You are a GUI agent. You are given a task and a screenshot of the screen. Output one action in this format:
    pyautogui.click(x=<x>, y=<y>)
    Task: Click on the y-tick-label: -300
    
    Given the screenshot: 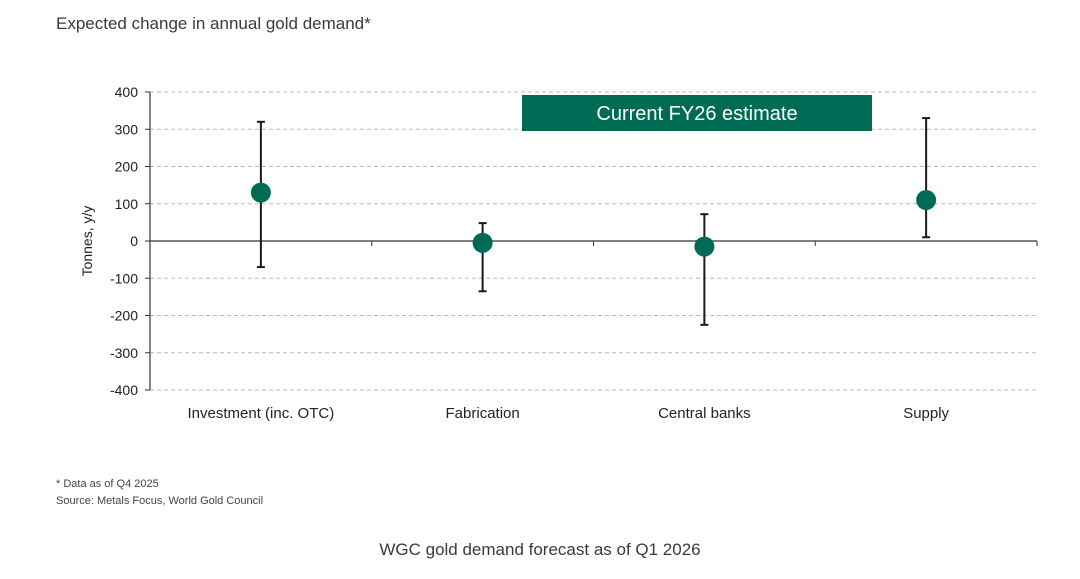 What is the action you would take?
    pyautogui.click(x=124, y=353)
    